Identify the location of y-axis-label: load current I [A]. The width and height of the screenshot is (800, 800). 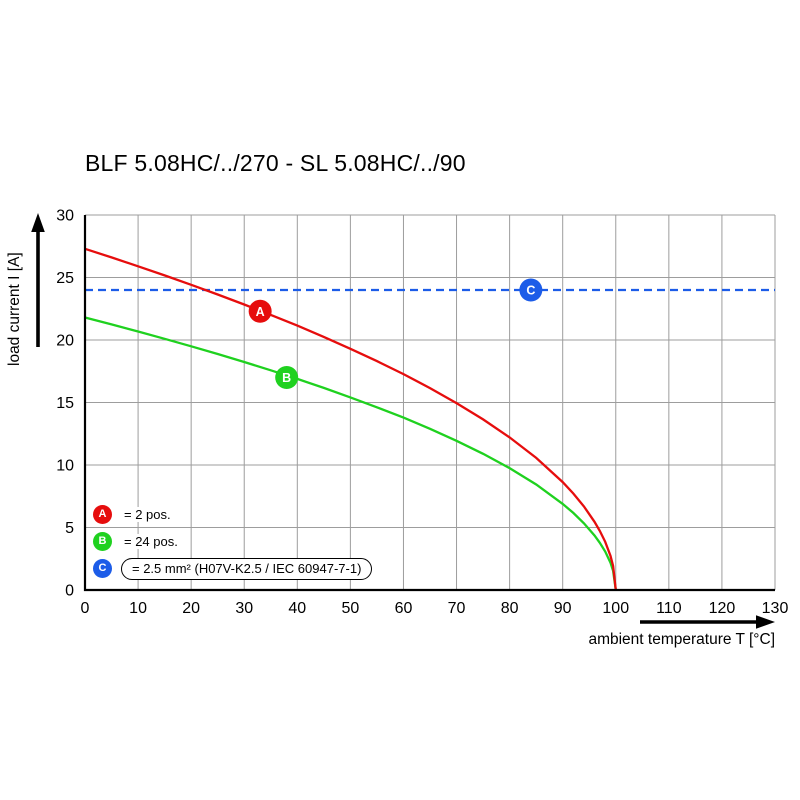
(14, 309).